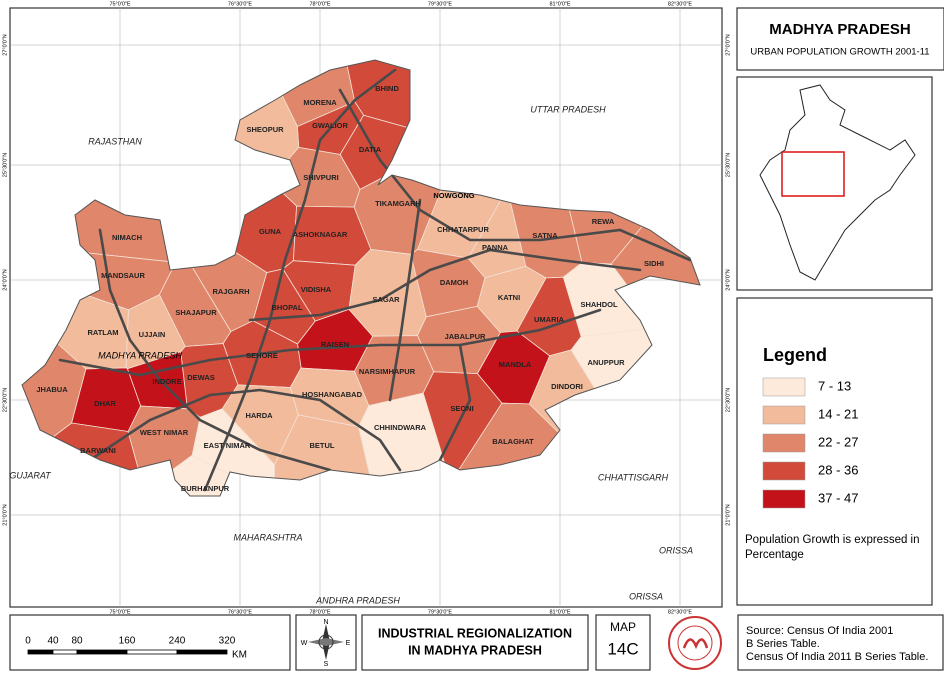 The height and width of the screenshot is (674, 944). I want to click on compass-s: S, so click(326, 664).